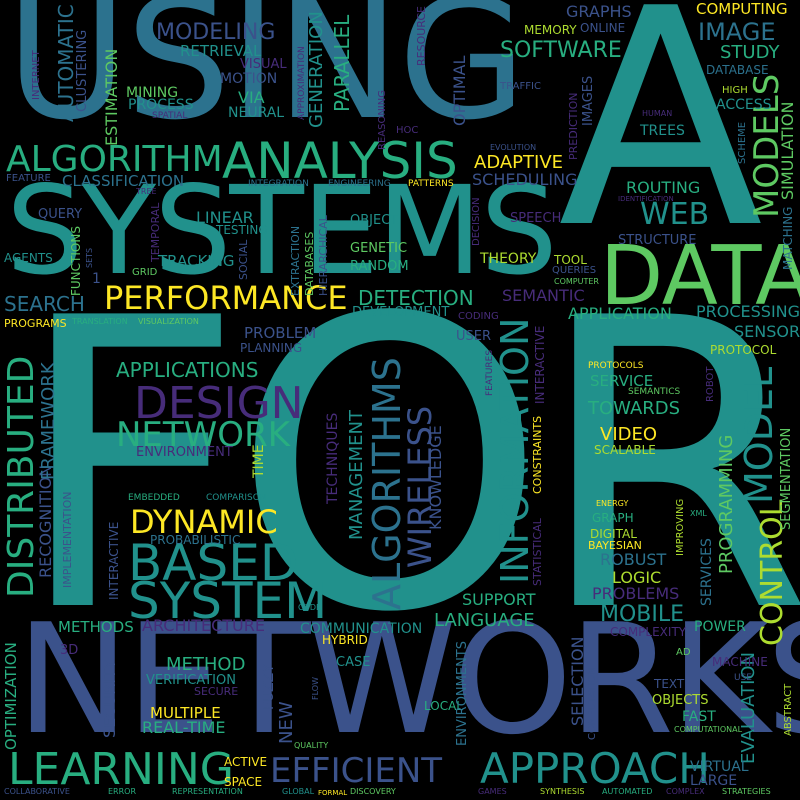 The height and width of the screenshot is (800, 800). What do you see at coordinates (82, 70) in the screenshot?
I see `word-clustering: CLUSTERING` at bounding box center [82, 70].